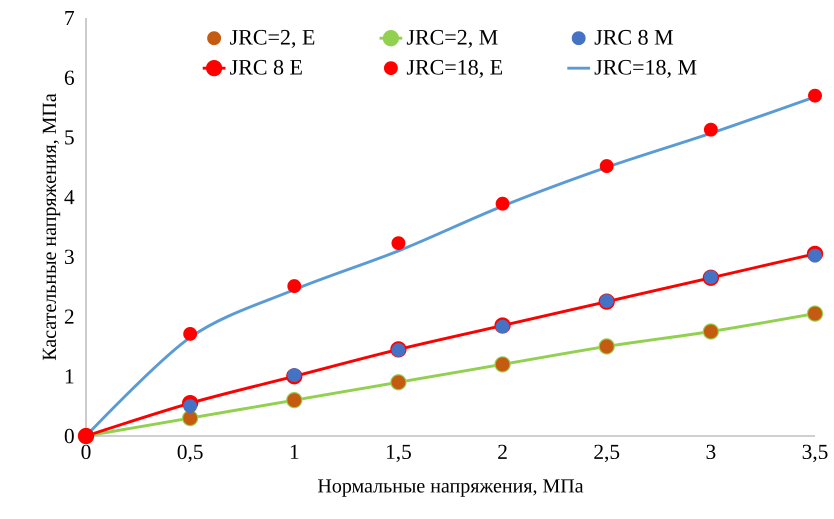 The height and width of the screenshot is (519, 834). What do you see at coordinates (266, 67) in the screenshot?
I see `legend-label: JRC 8 E` at bounding box center [266, 67].